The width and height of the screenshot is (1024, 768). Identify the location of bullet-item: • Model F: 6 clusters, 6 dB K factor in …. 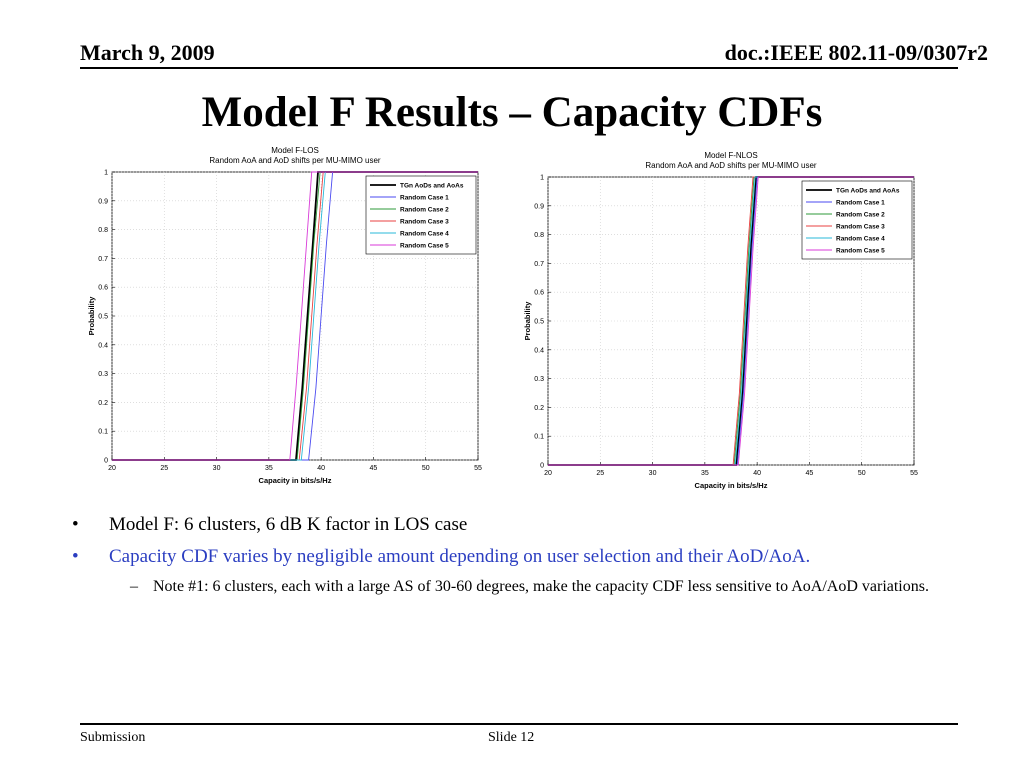
(522, 525).